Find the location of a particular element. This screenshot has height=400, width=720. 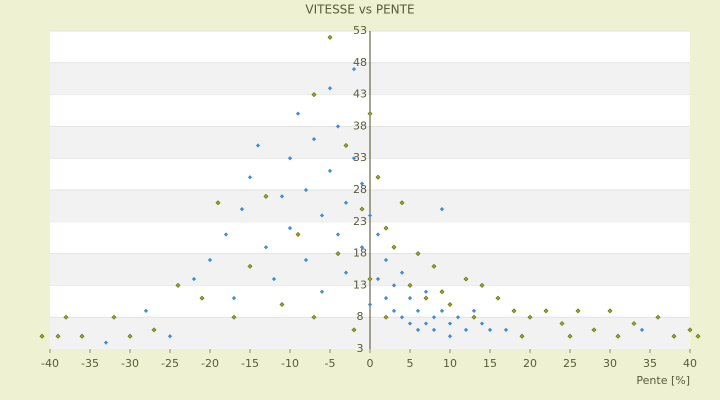

y-tick-label: 3 is located at coordinates (360, 348).